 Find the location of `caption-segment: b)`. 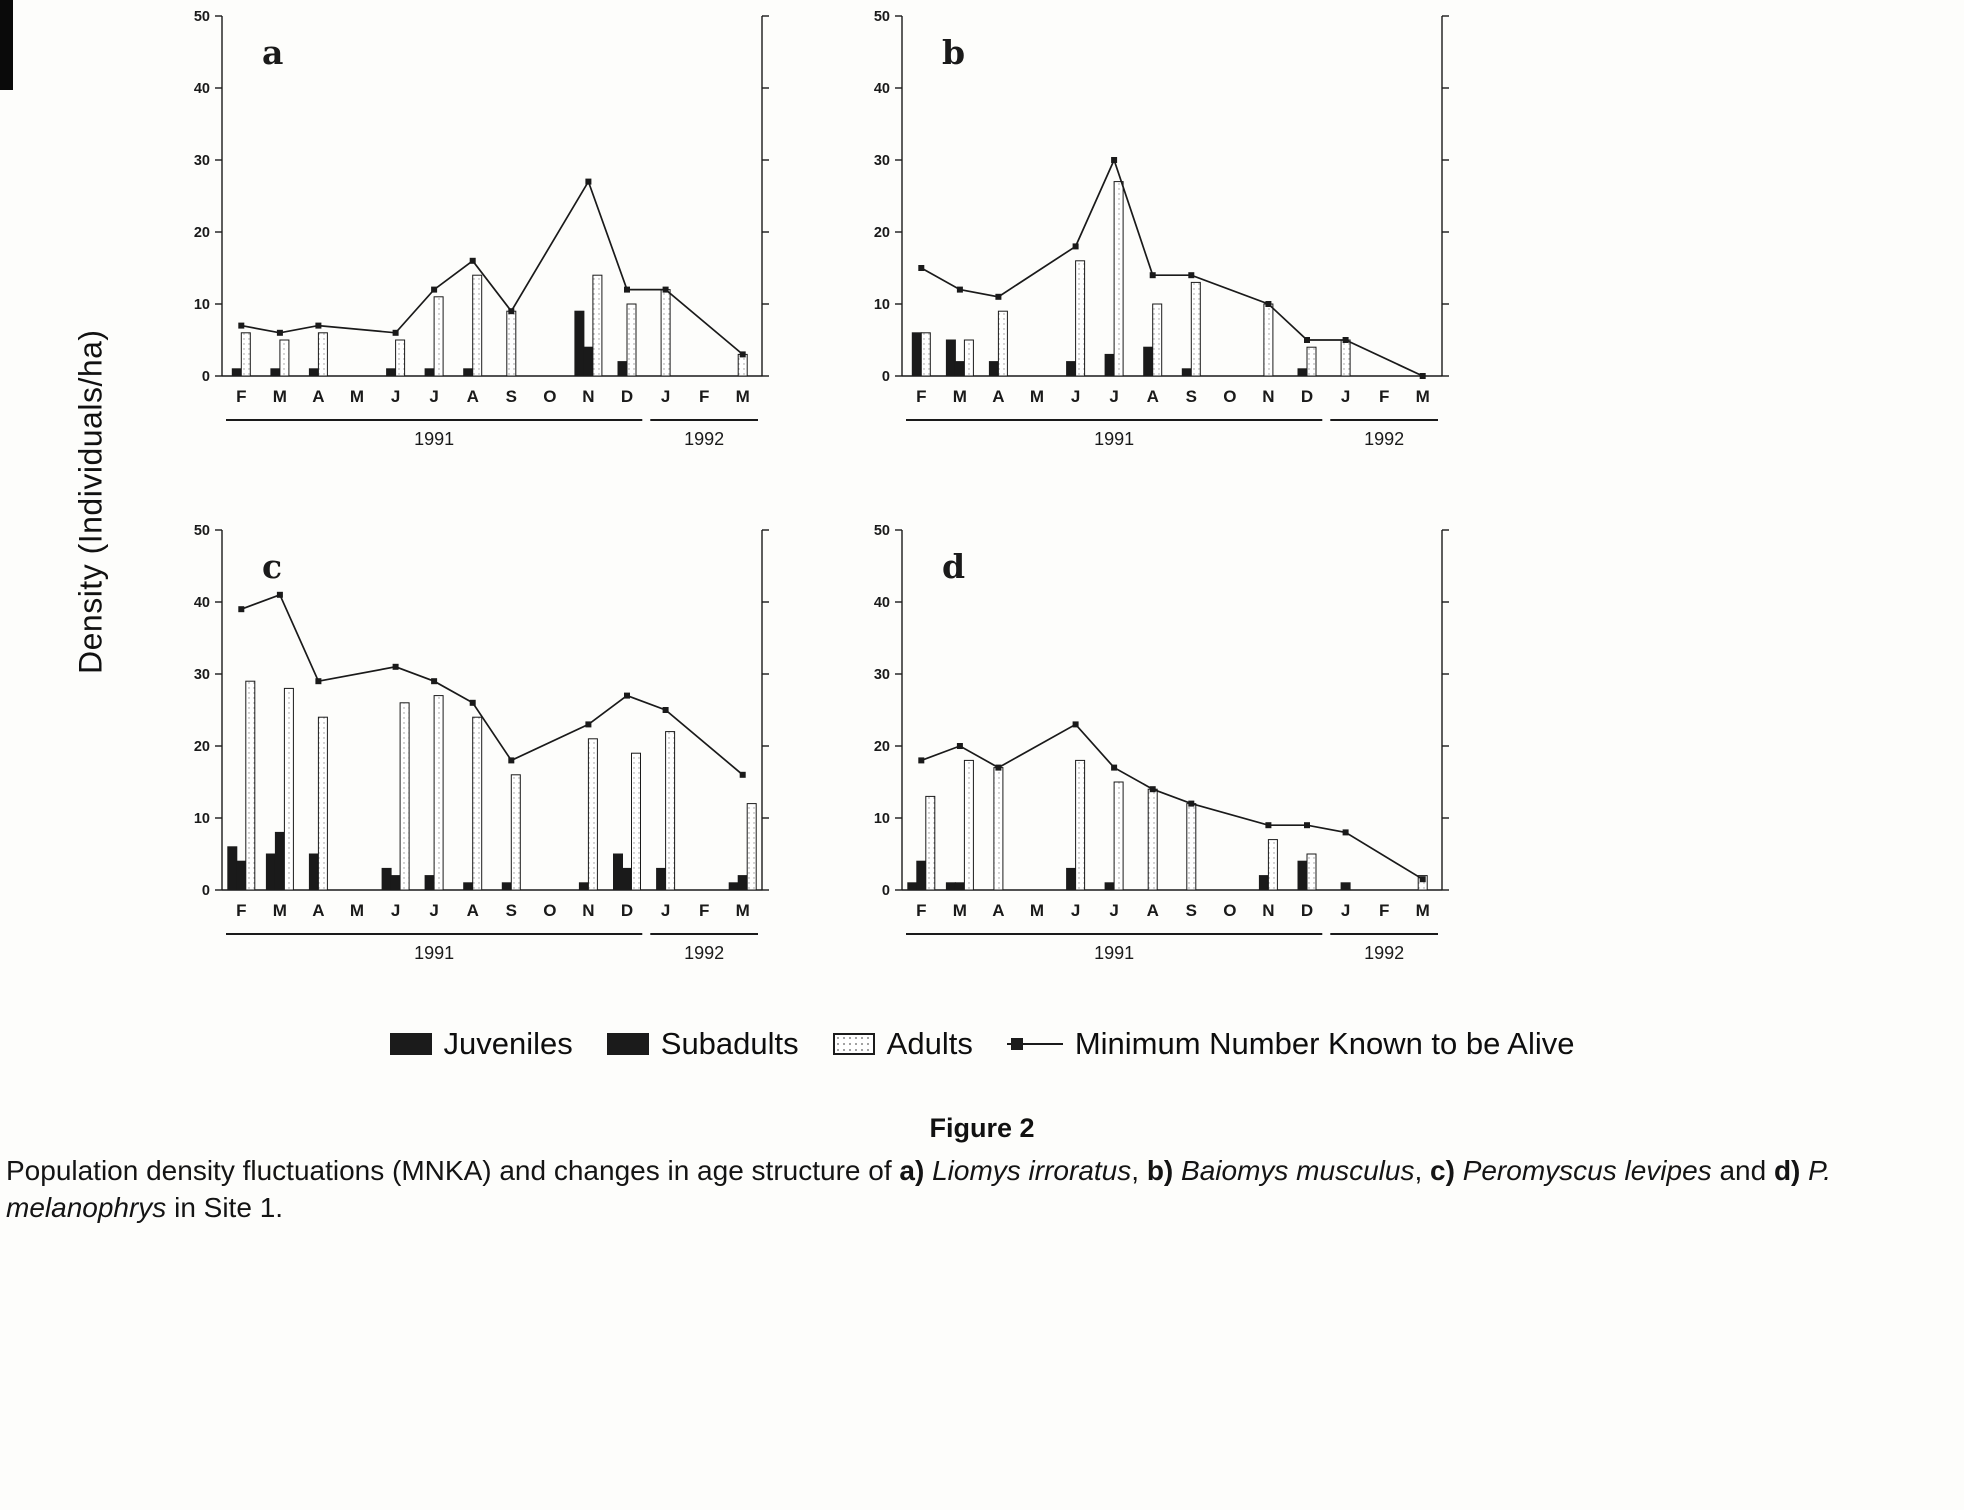

caption-segment: b) is located at coordinates (1160, 1170).